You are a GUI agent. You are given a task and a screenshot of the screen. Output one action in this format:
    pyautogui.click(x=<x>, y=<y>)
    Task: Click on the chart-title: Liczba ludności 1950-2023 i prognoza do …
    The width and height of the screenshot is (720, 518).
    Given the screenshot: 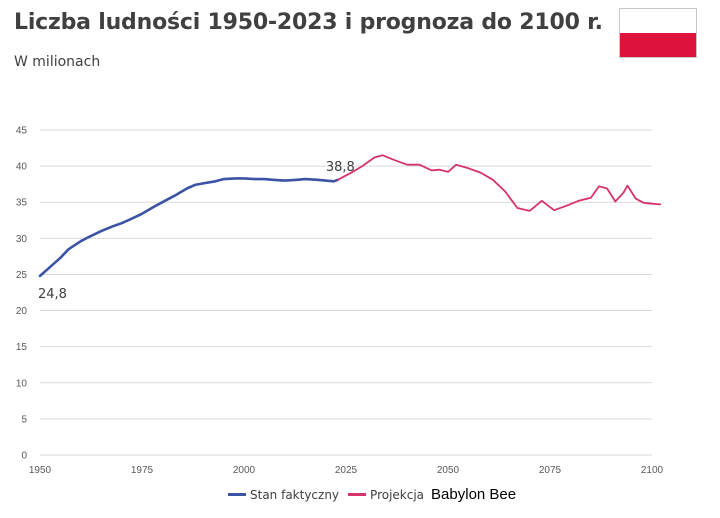 What is the action you would take?
    pyautogui.click(x=308, y=22)
    